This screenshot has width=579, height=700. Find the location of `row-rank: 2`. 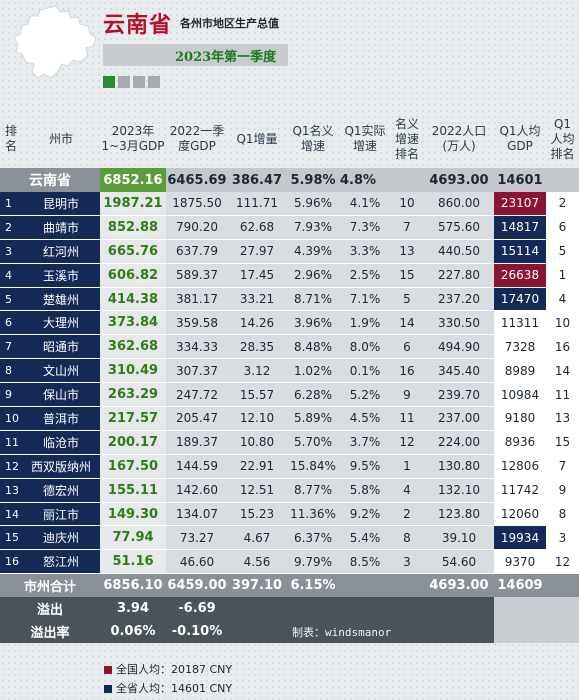

row-rank: 2 is located at coordinates (11, 227).